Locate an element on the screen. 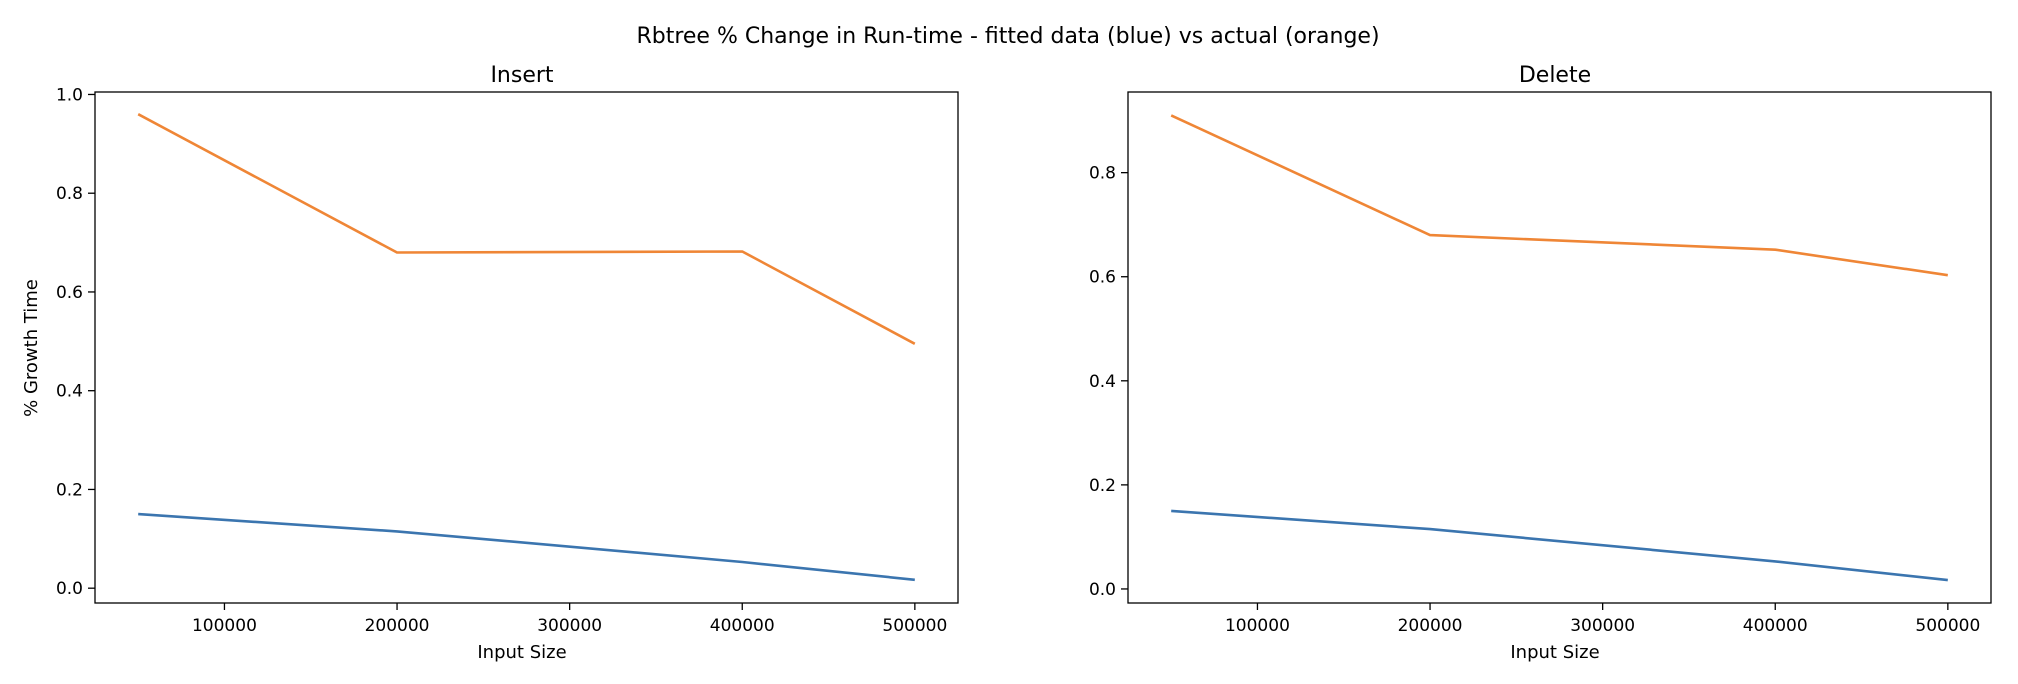  insert-y-tick-label: 0.0 is located at coordinates (69, 589).